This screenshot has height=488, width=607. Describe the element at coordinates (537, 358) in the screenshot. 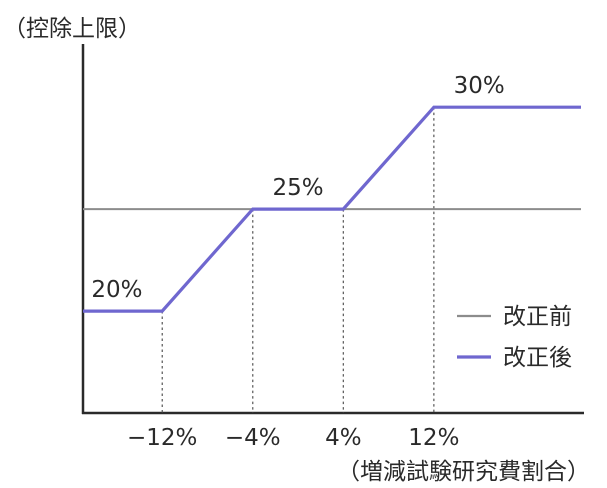

I see `legend-label: 改正後` at that location.